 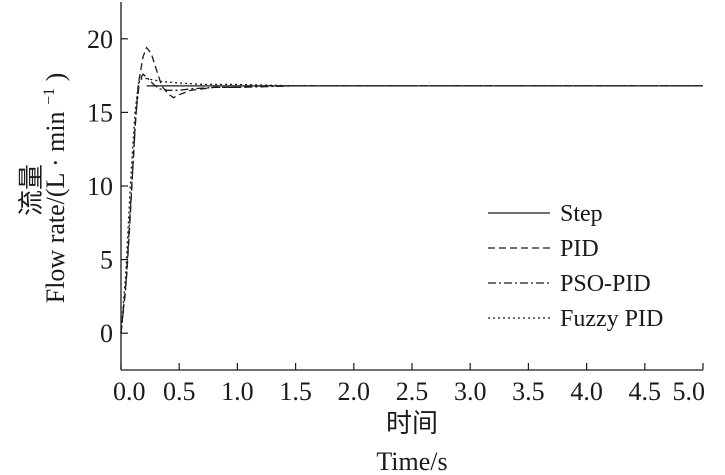 What do you see at coordinates (412, 423) in the screenshot?
I see `x-axis-title-cn: 时间` at bounding box center [412, 423].